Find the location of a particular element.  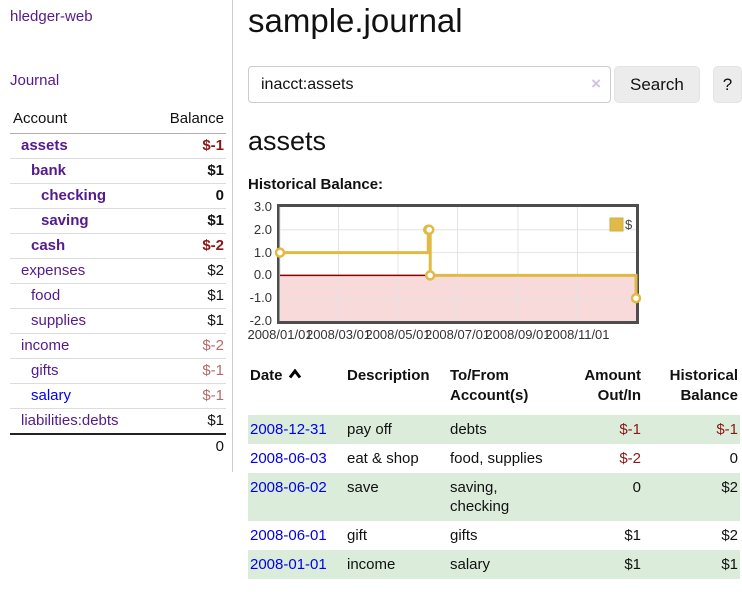

help-button: ? is located at coordinates (727, 84).